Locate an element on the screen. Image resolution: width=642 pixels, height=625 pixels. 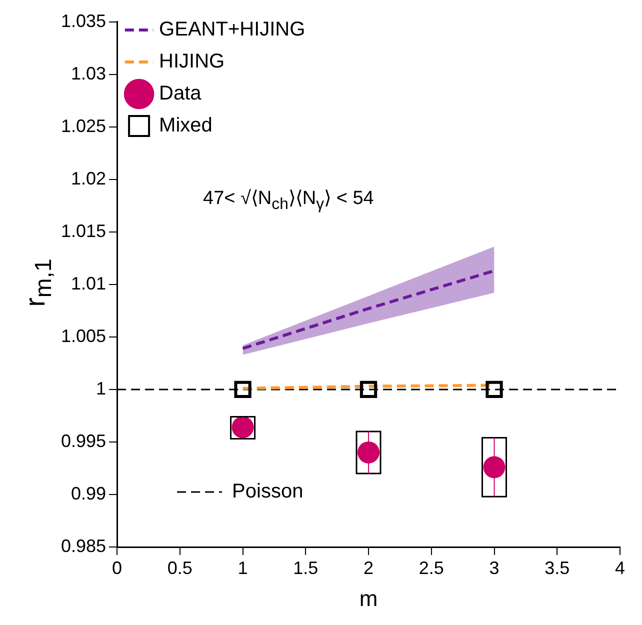
x-tick-label: 2.5 is located at coordinates (431, 568).